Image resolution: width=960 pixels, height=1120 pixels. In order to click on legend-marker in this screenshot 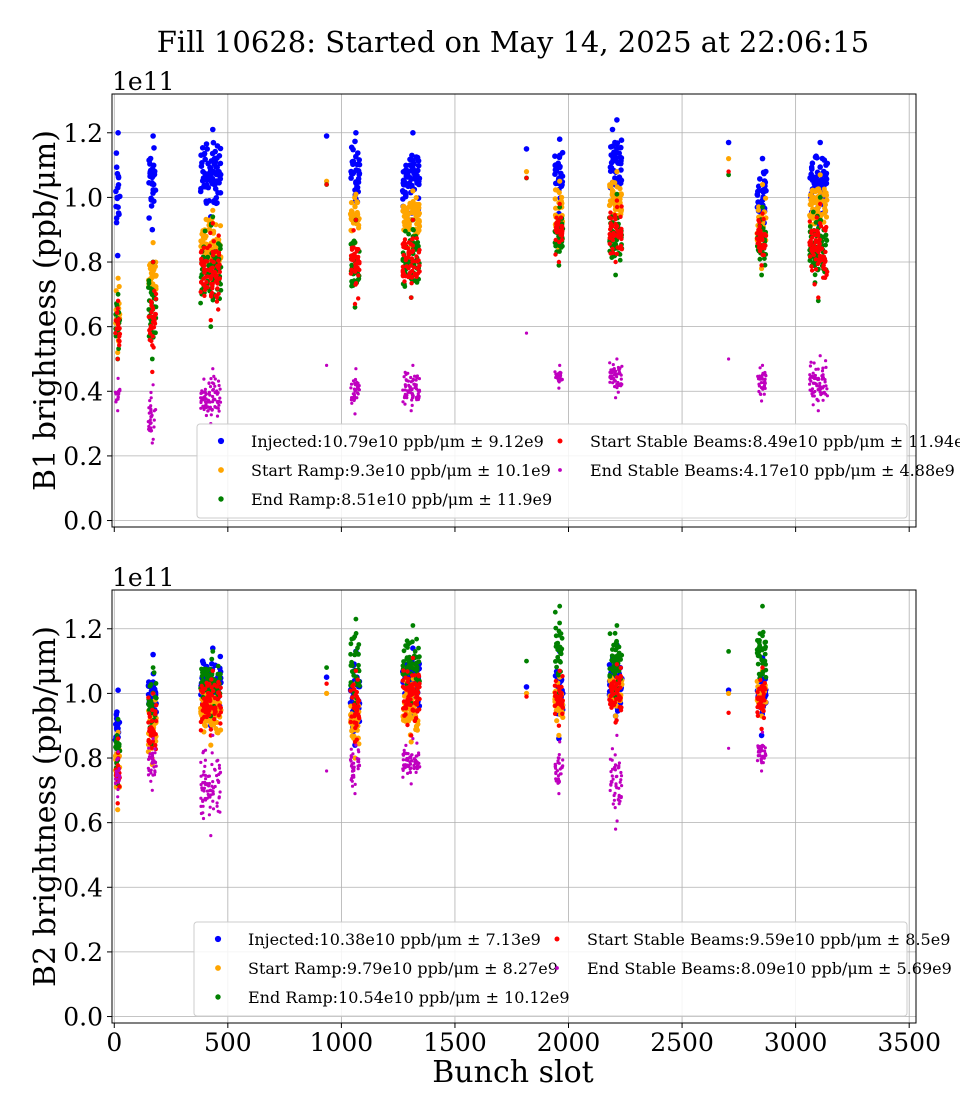, I will do `click(221, 441)`.